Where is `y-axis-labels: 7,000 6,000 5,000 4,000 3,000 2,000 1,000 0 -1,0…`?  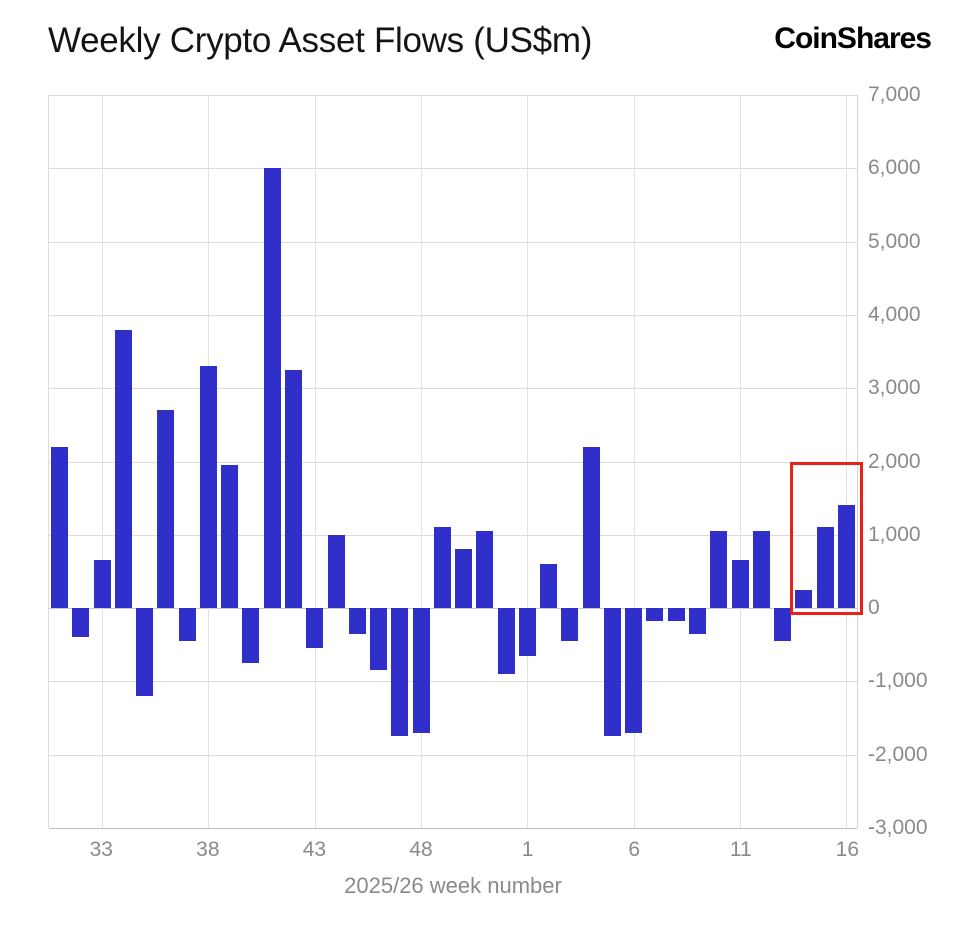
y-axis-labels: 7,000 6,000 5,000 4,000 3,000 2,000 1,000 0 -1,0… is located at coordinates (918, 461).